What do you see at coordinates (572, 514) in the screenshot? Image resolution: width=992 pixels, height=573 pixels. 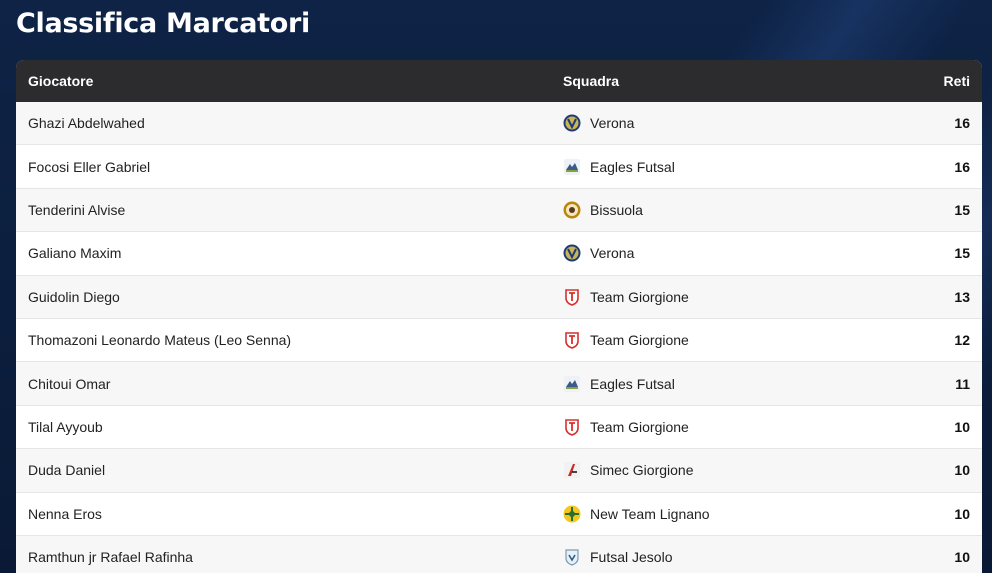 I see `lignano-logo-icon` at bounding box center [572, 514].